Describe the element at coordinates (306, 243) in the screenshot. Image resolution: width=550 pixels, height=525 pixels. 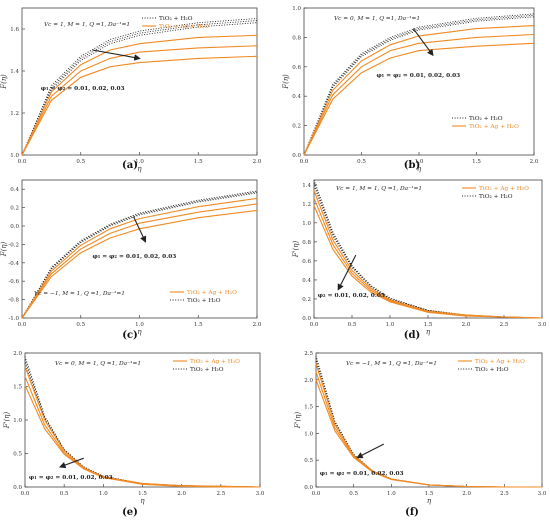
I see `y-tick-label: 0.8` at that location.